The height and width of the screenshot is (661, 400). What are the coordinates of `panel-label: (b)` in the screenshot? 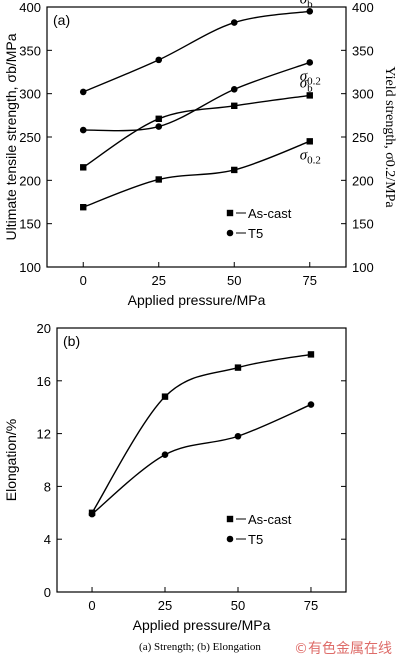 It's located at (71, 341).